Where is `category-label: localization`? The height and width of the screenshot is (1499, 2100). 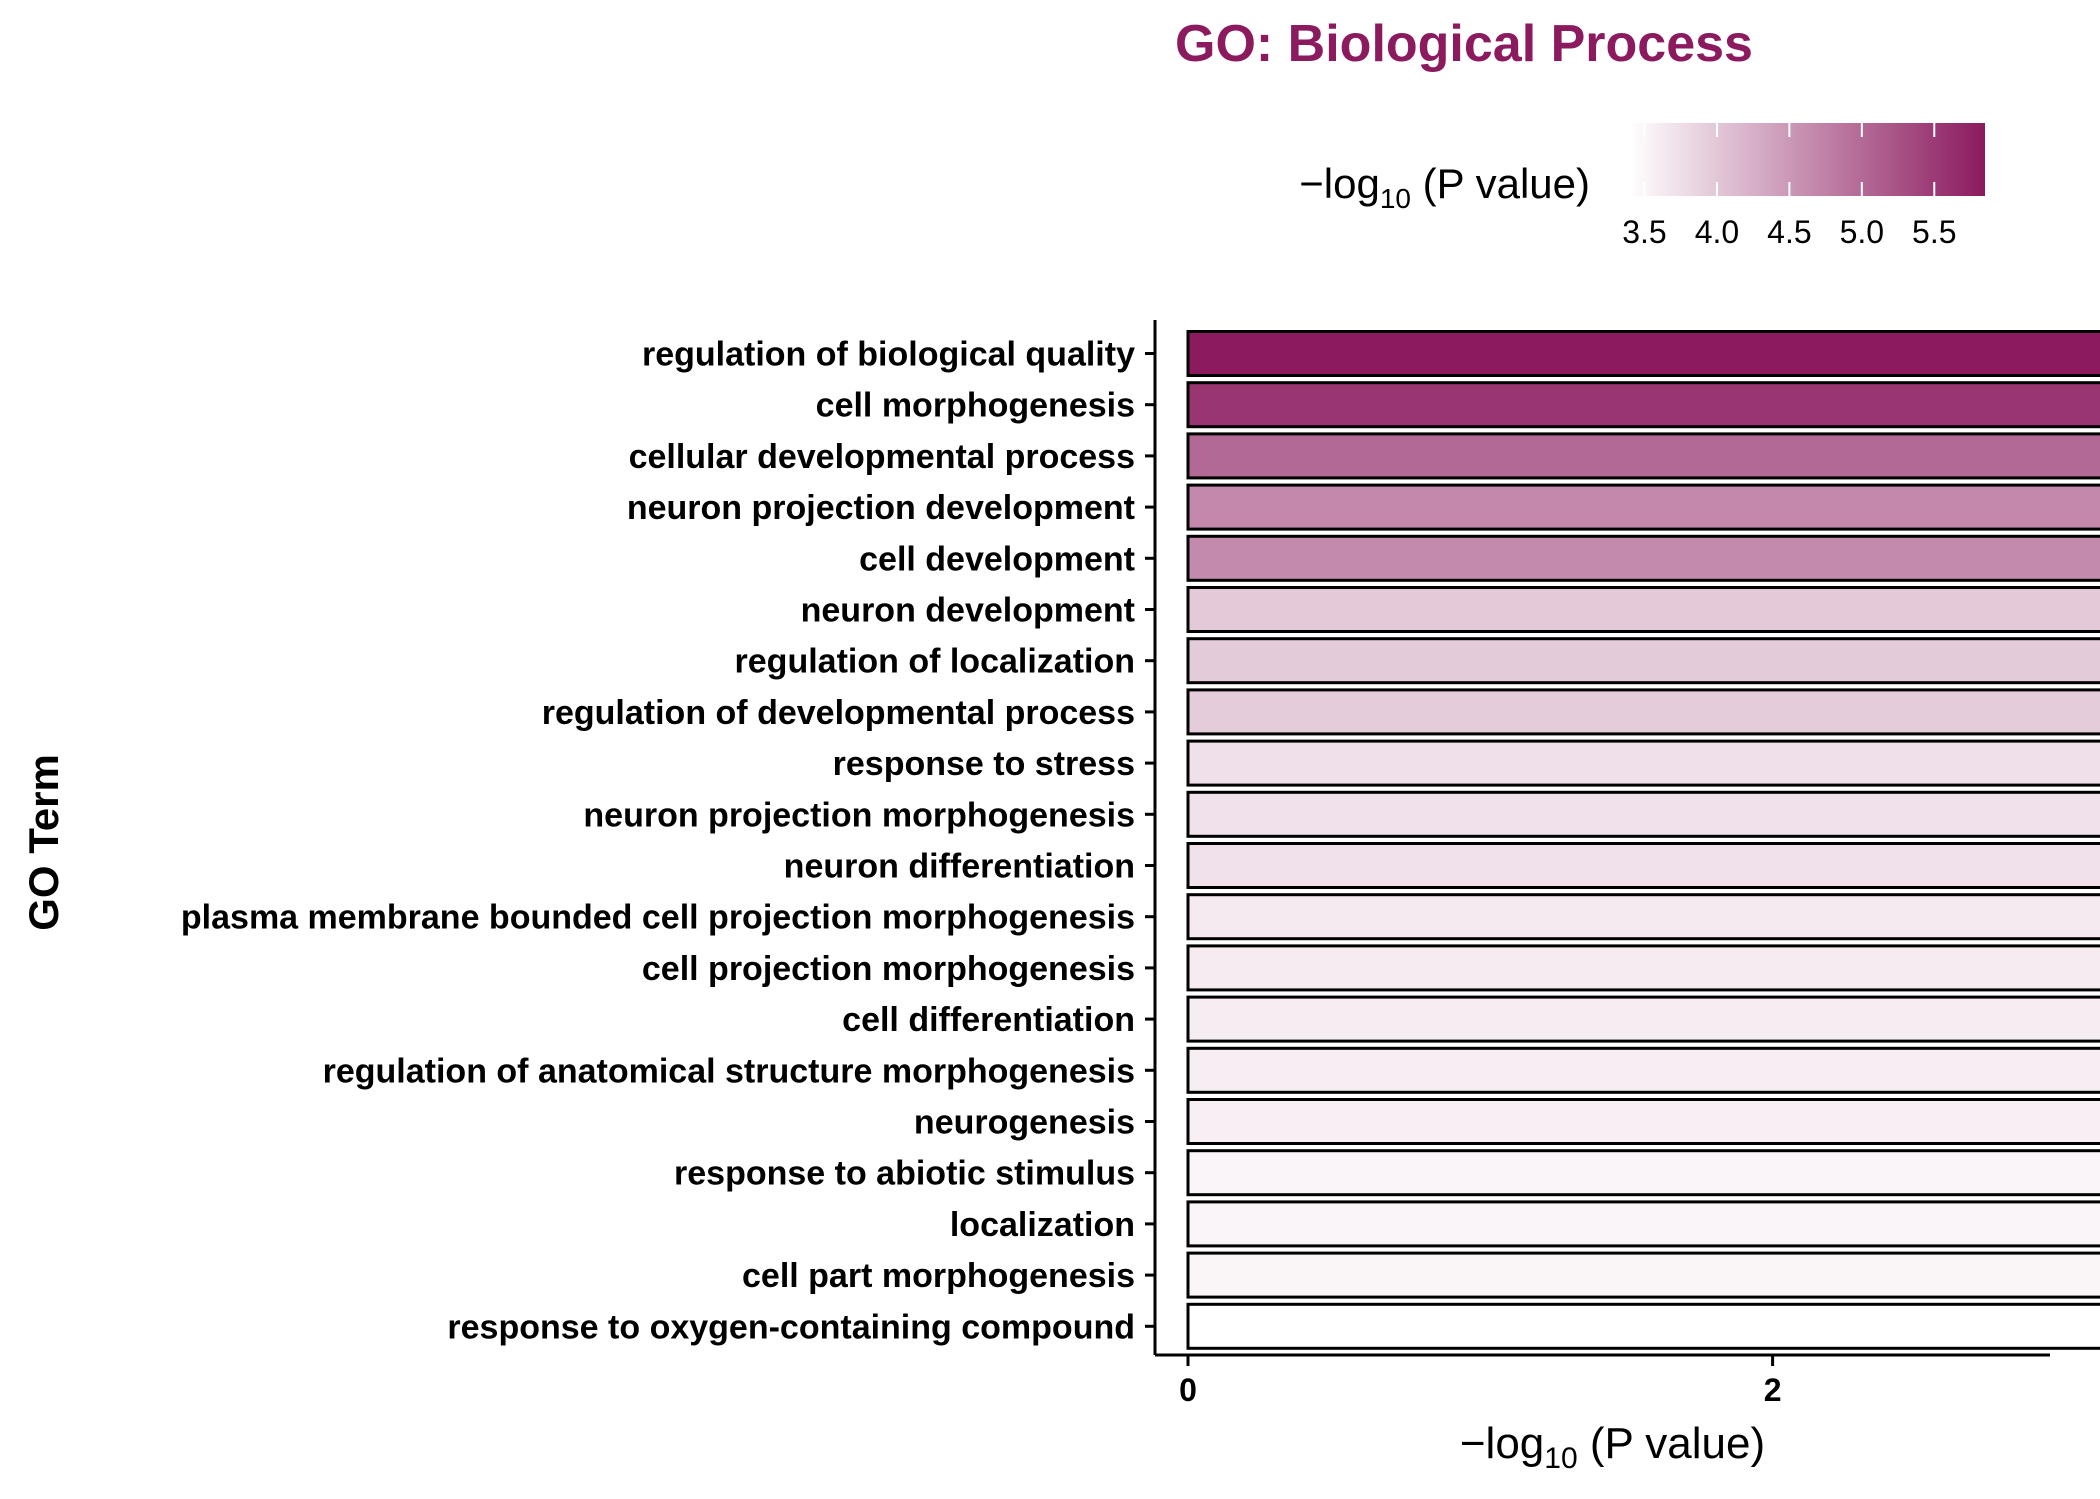
category-label: localization is located at coordinates (1042, 1225).